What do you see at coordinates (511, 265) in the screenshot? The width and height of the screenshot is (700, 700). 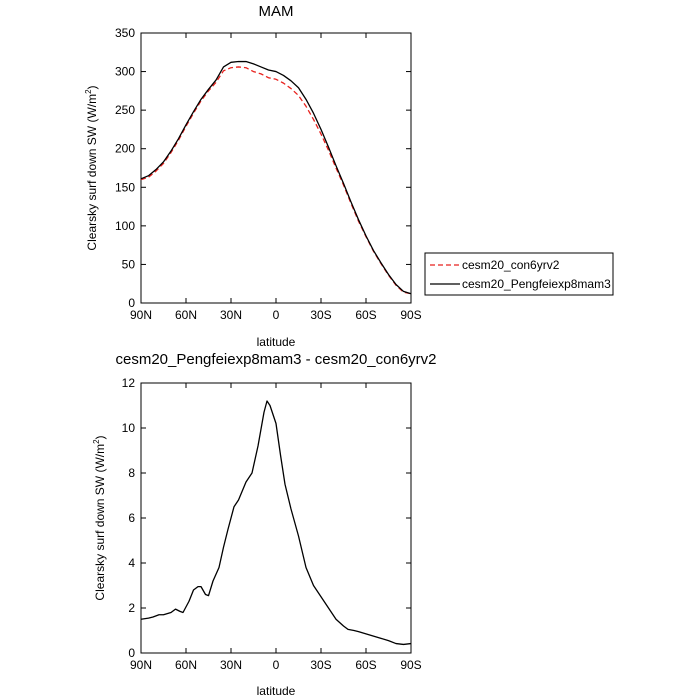 I see `legend-label-con6yrv2: cesm20_con6yrv2` at bounding box center [511, 265].